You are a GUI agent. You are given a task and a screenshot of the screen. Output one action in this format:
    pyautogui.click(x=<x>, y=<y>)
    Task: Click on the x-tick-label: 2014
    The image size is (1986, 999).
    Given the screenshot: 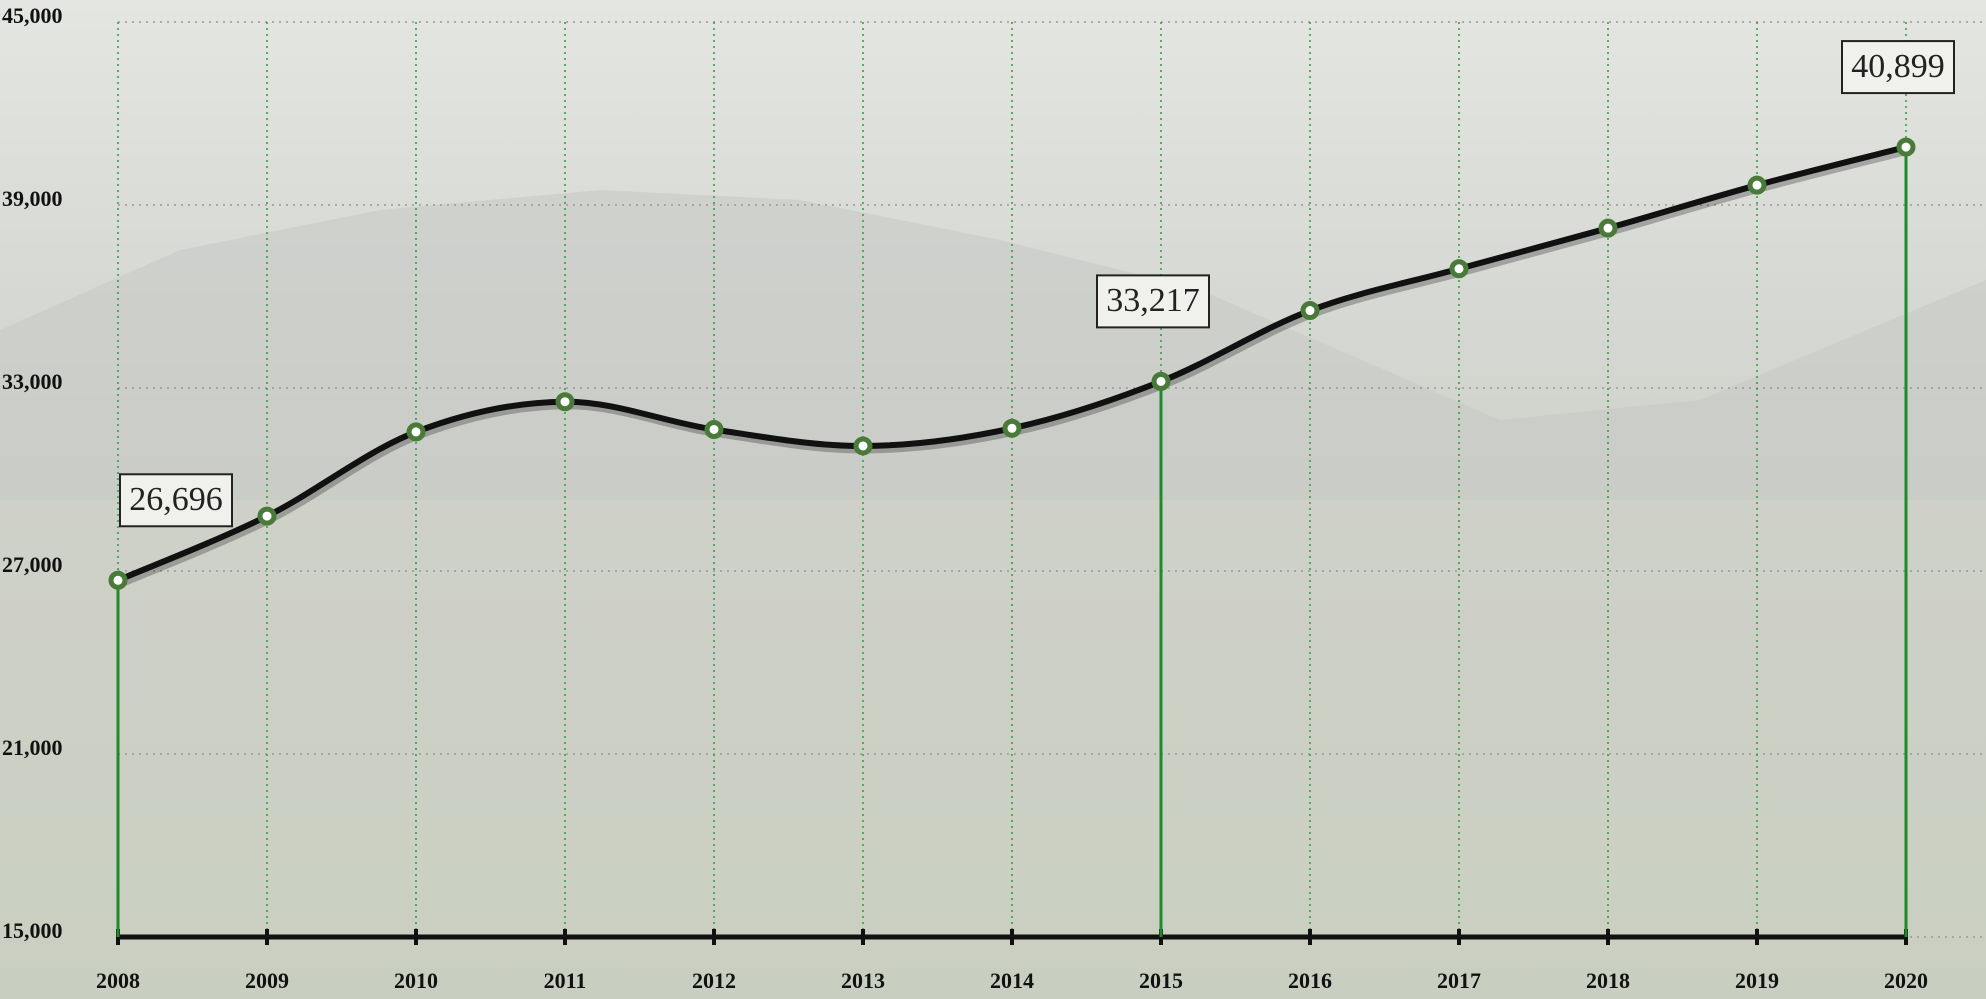 What is the action you would take?
    pyautogui.click(x=1012, y=980)
    